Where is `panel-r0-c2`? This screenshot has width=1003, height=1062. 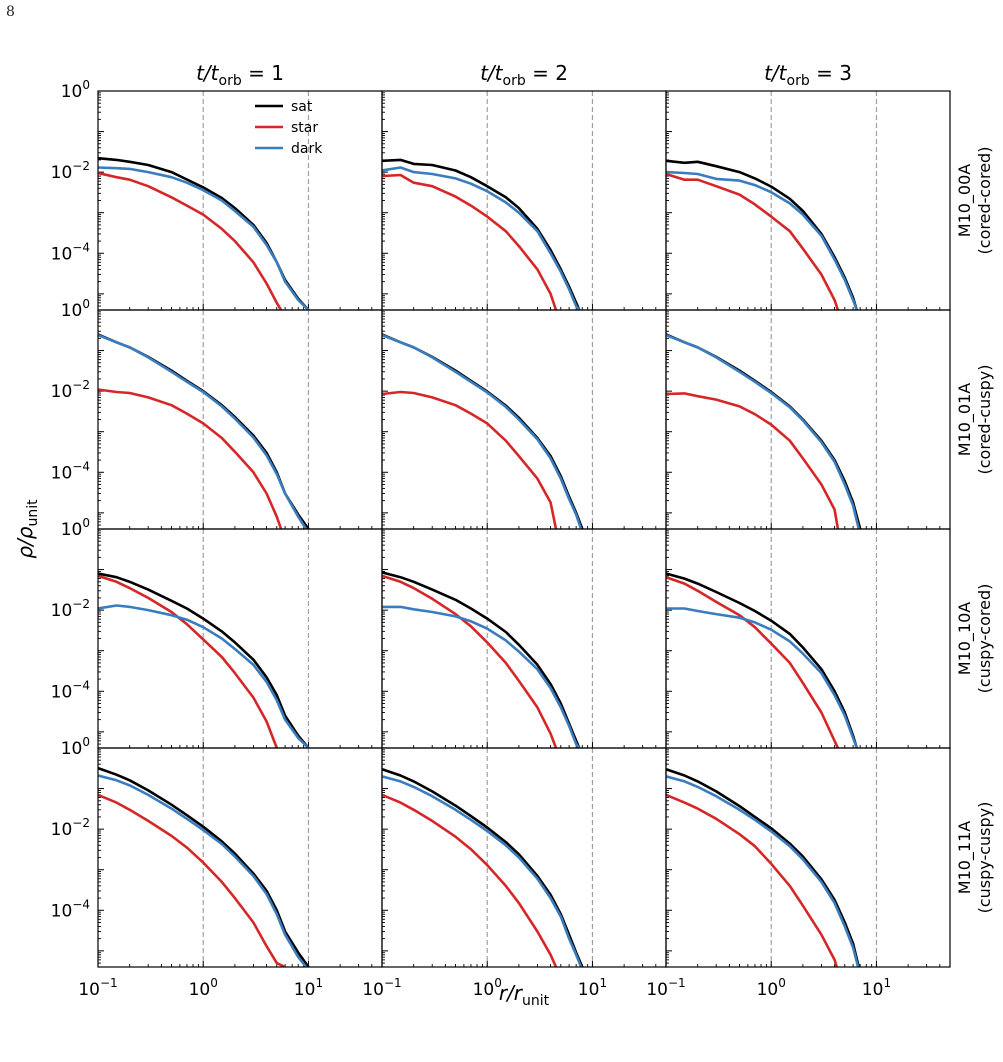
panel-r0-c2 is located at coordinates (808, 200).